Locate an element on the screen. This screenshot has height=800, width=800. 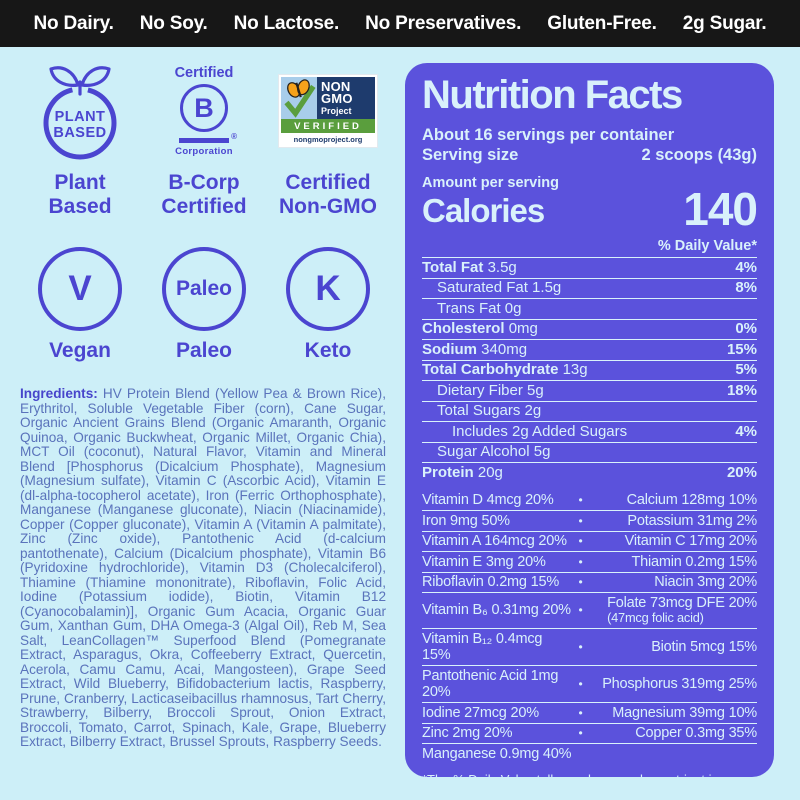
nutrient-row: Protein 20g 20% is located at coordinates (589, 471).